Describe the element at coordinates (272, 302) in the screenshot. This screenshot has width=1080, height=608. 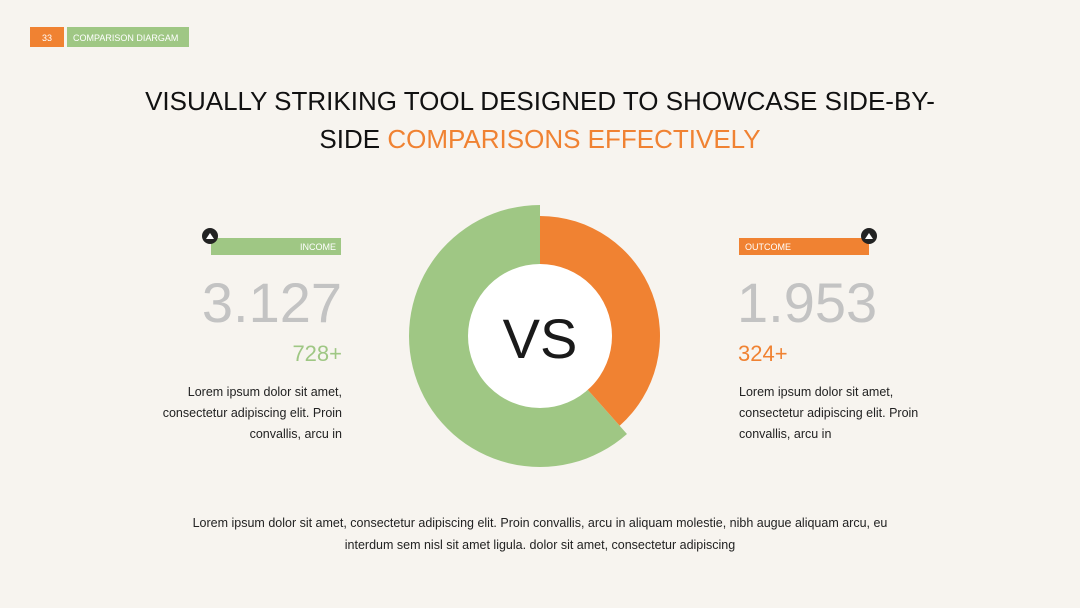
I see `income-value: 3.127` at that location.